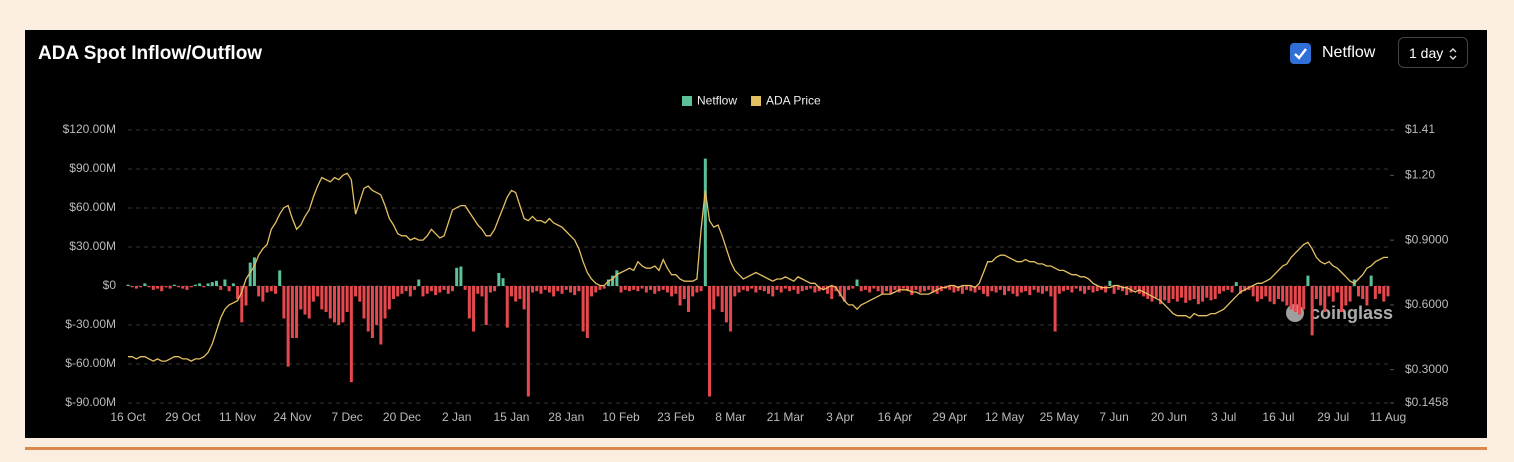  I want to click on interval-value: 1 day, so click(1426, 53).